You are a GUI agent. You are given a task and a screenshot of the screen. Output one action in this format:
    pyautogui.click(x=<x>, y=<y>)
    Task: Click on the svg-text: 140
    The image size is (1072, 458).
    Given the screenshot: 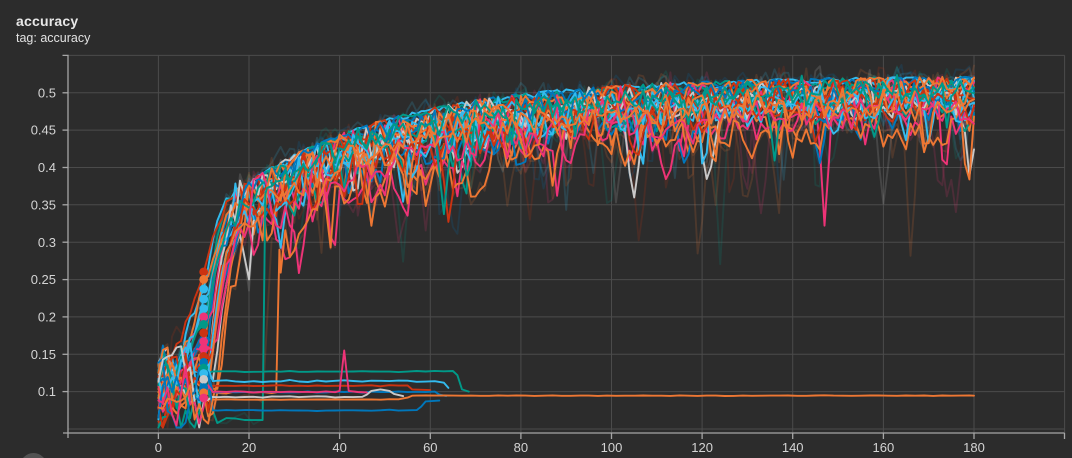 What is the action you would take?
    pyautogui.click(x=793, y=447)
    